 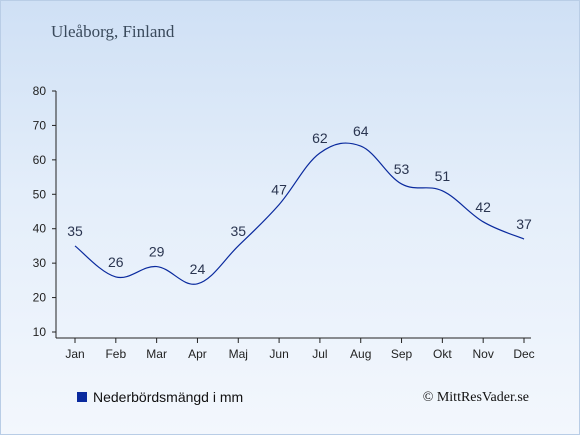 What do you see at coordinates (524, 224) in the screenshot?
I see `data-label: 37` at bounding box center [524, 224].